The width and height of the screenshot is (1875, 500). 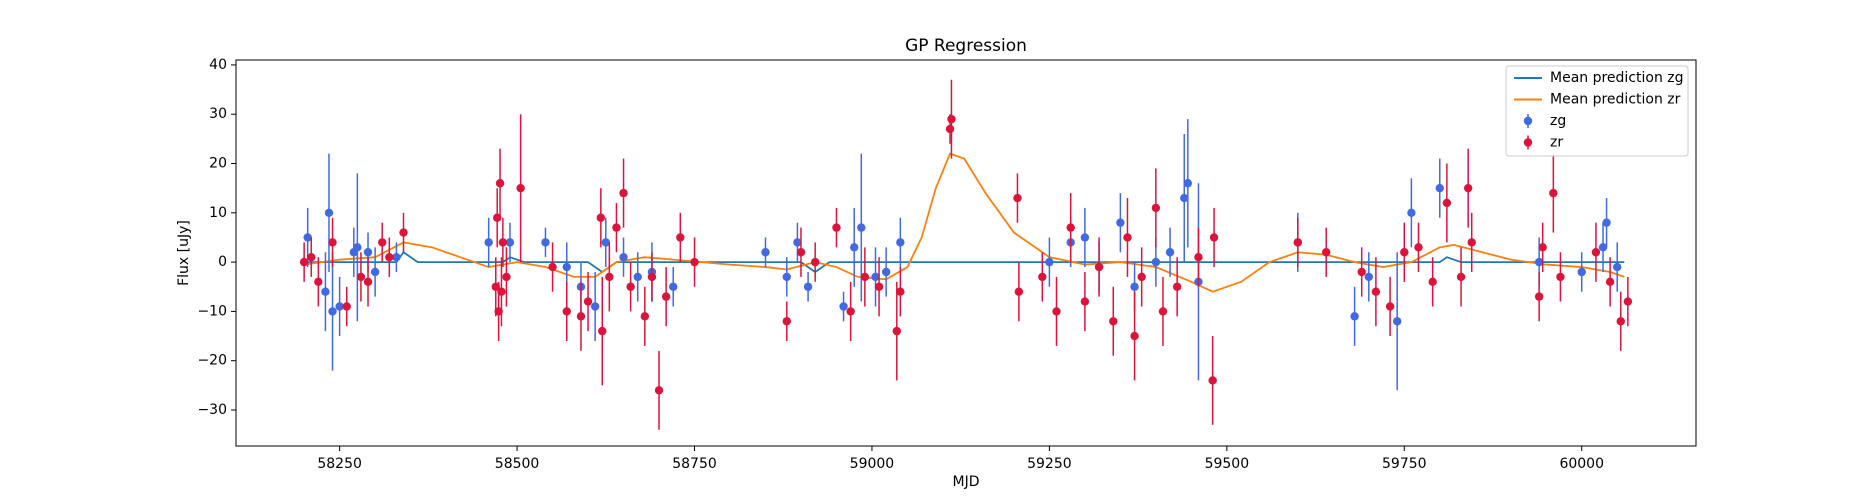 I want to click on chart-title: GP Regression, so click(x=966, y=46).